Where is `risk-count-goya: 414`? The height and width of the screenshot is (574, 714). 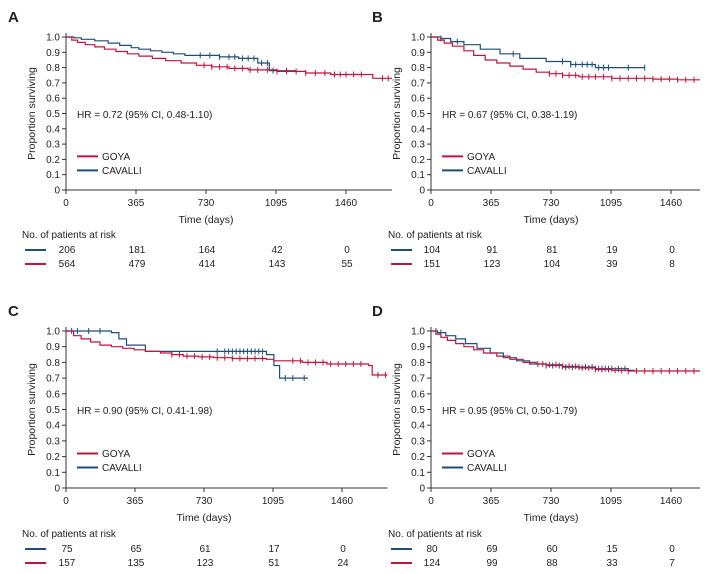
risk-count-goya: 414 is located at coordinates (207, 264).